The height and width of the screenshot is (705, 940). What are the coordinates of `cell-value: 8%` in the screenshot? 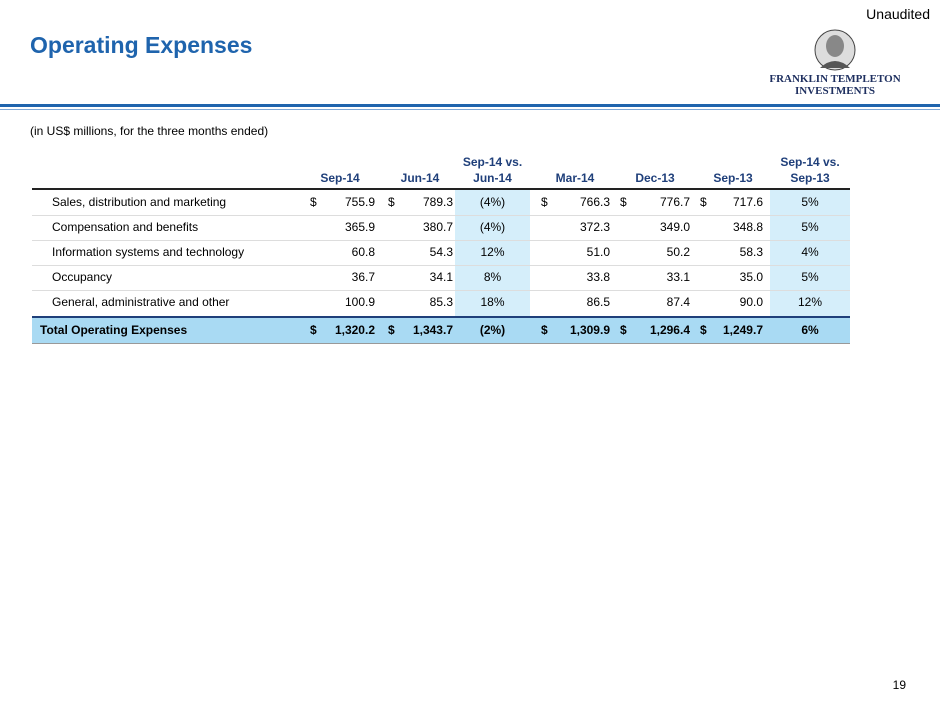 It's located at (492, 277).